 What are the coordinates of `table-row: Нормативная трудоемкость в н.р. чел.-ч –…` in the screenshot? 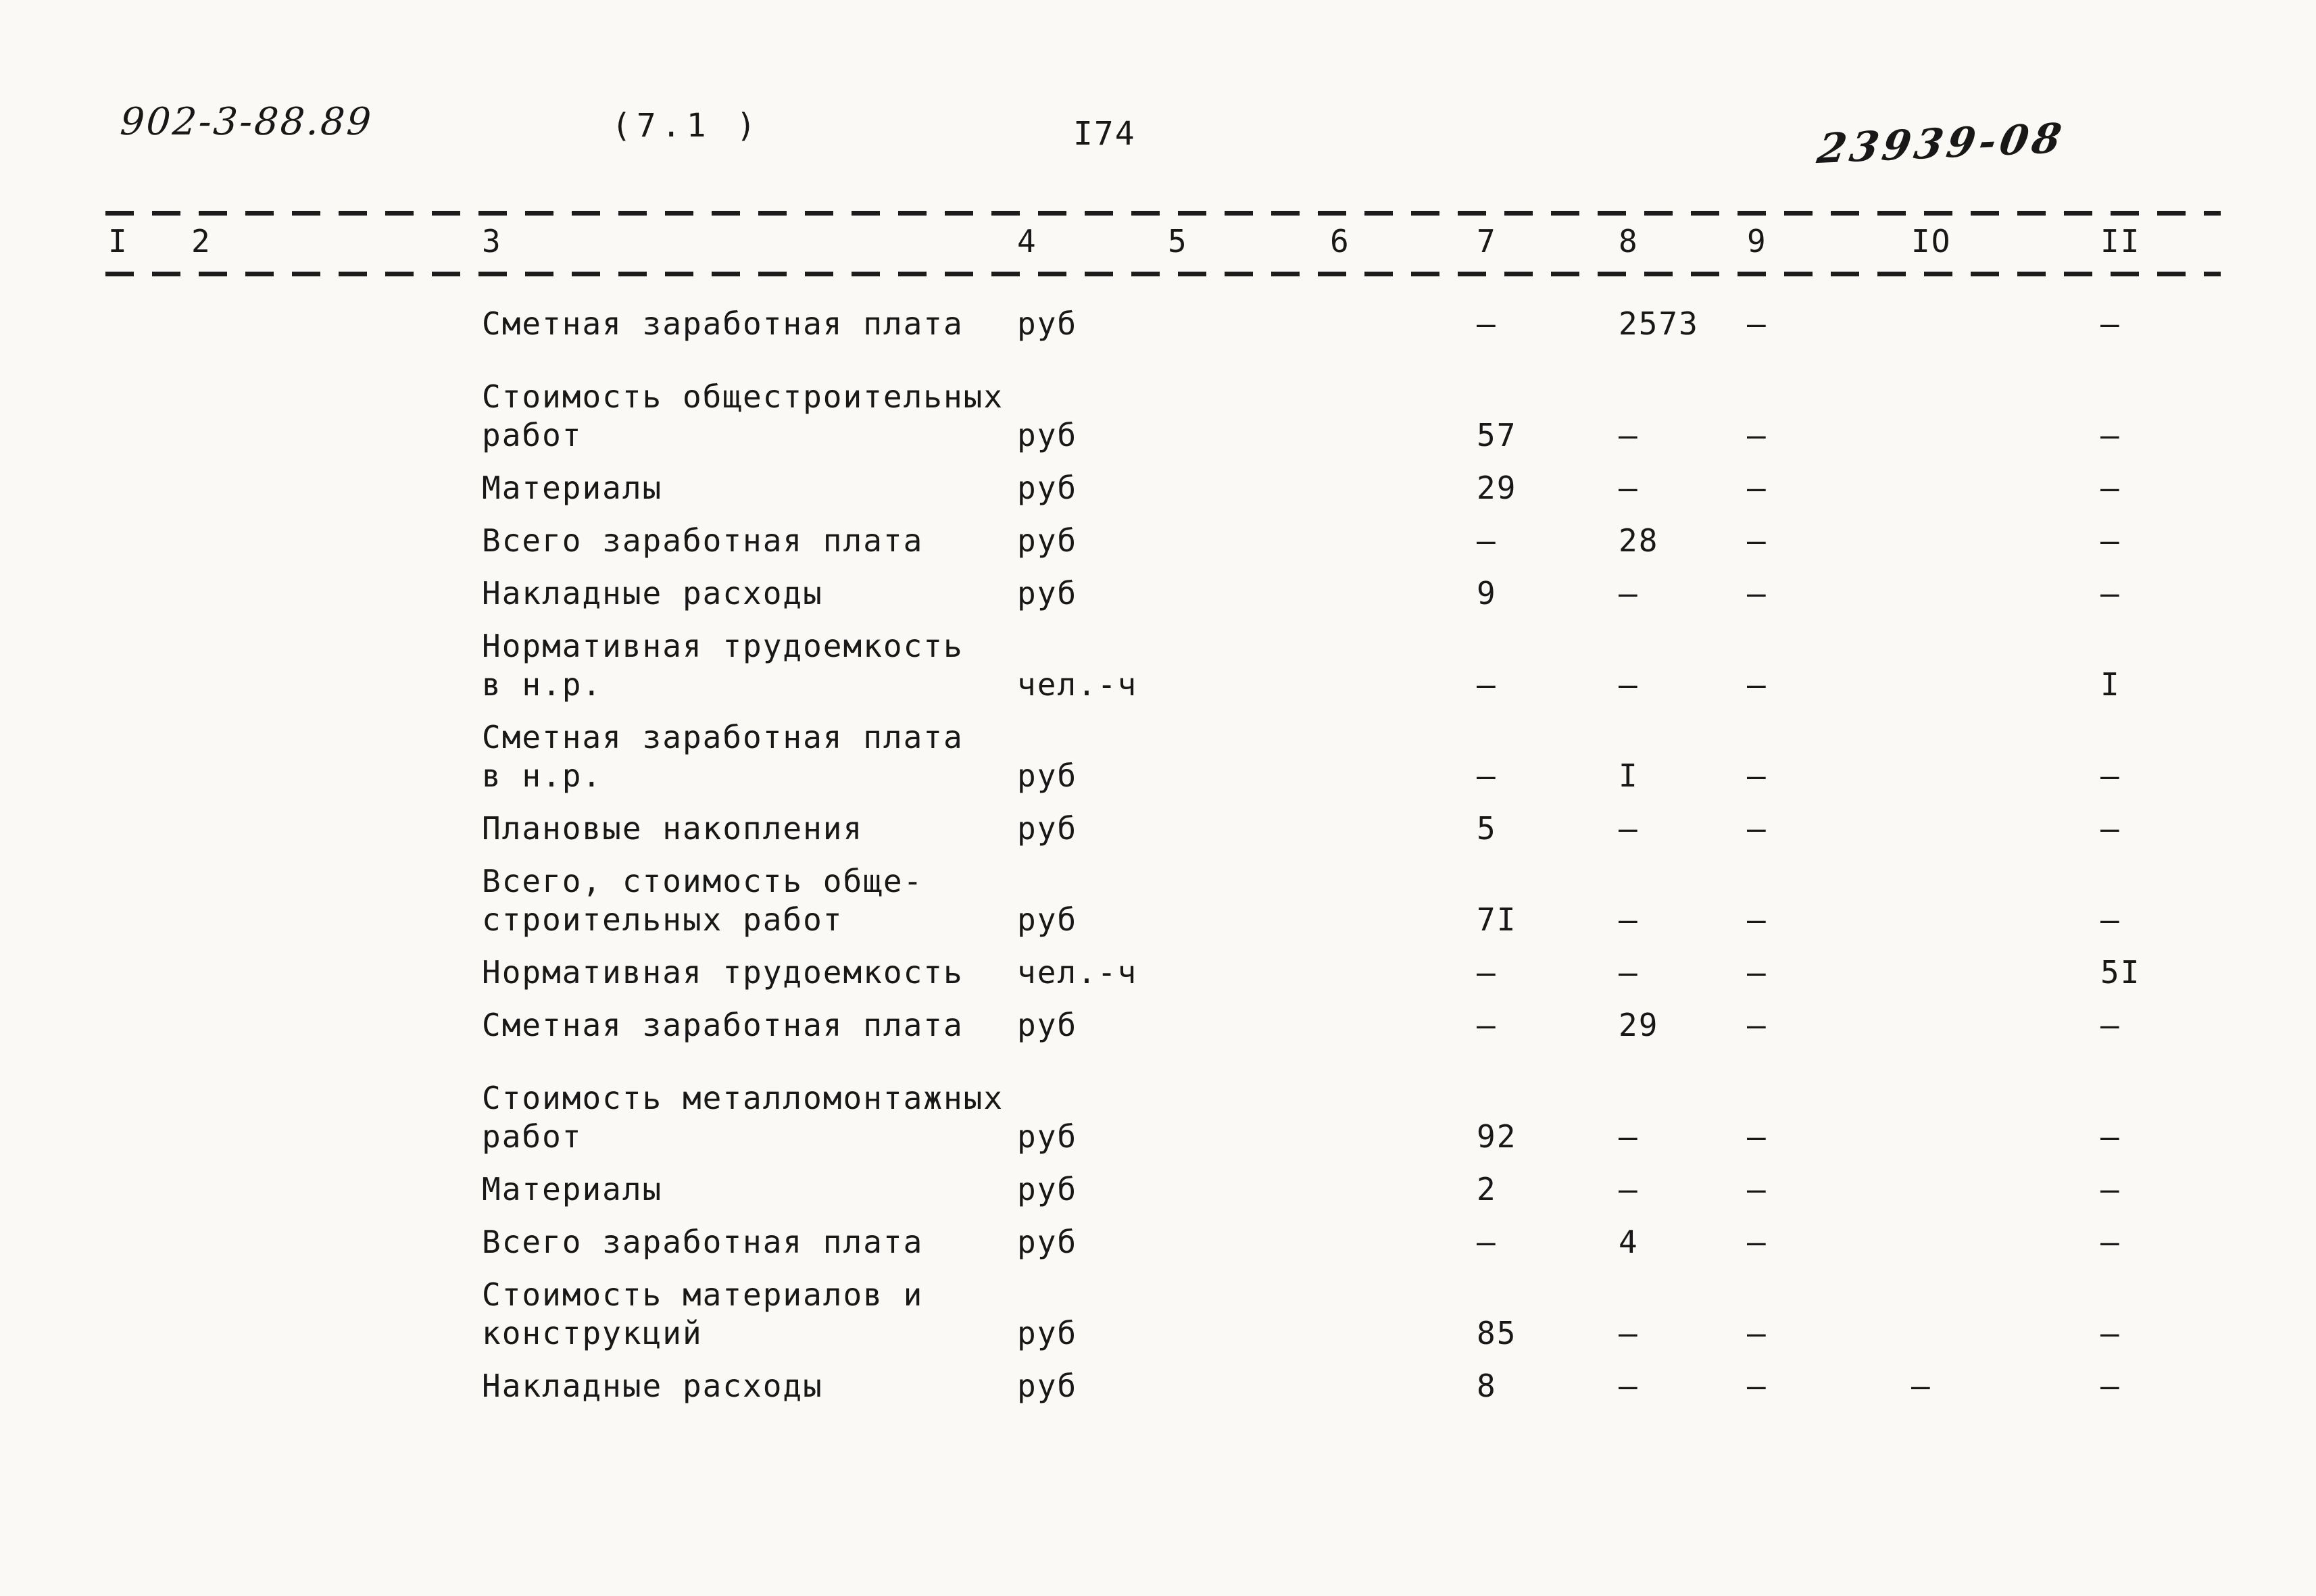 It's located at (1158, 663).